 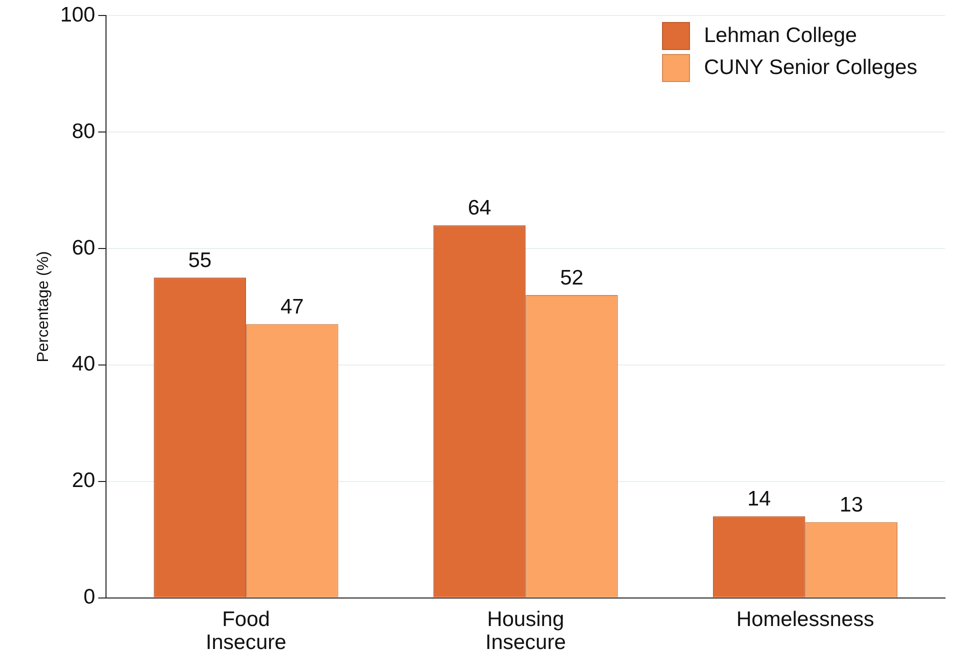 What do you see at coordinates (572, 278) in the screenshot?
I see `data-label: 52` at bounding box center [572, 278].